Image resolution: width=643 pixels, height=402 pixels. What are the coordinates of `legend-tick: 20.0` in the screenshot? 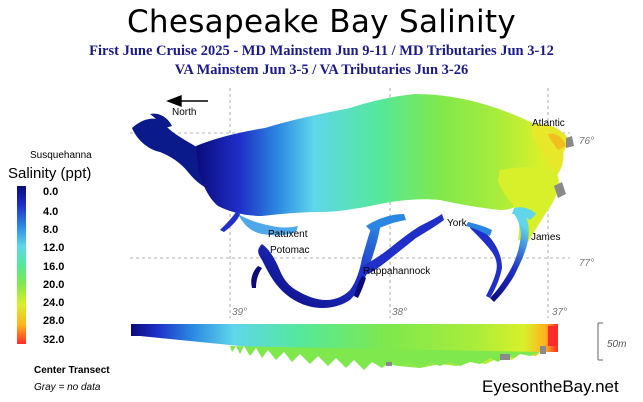 It's located at (54, 285).